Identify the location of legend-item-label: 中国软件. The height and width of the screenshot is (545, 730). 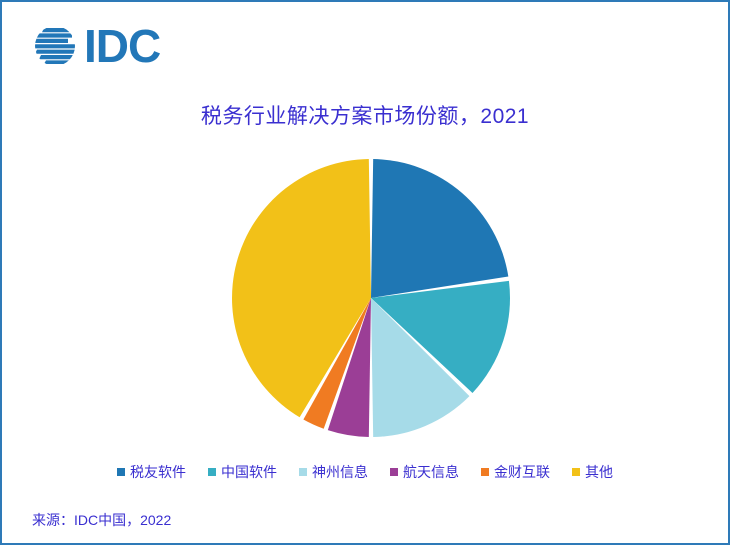
(249, 472).